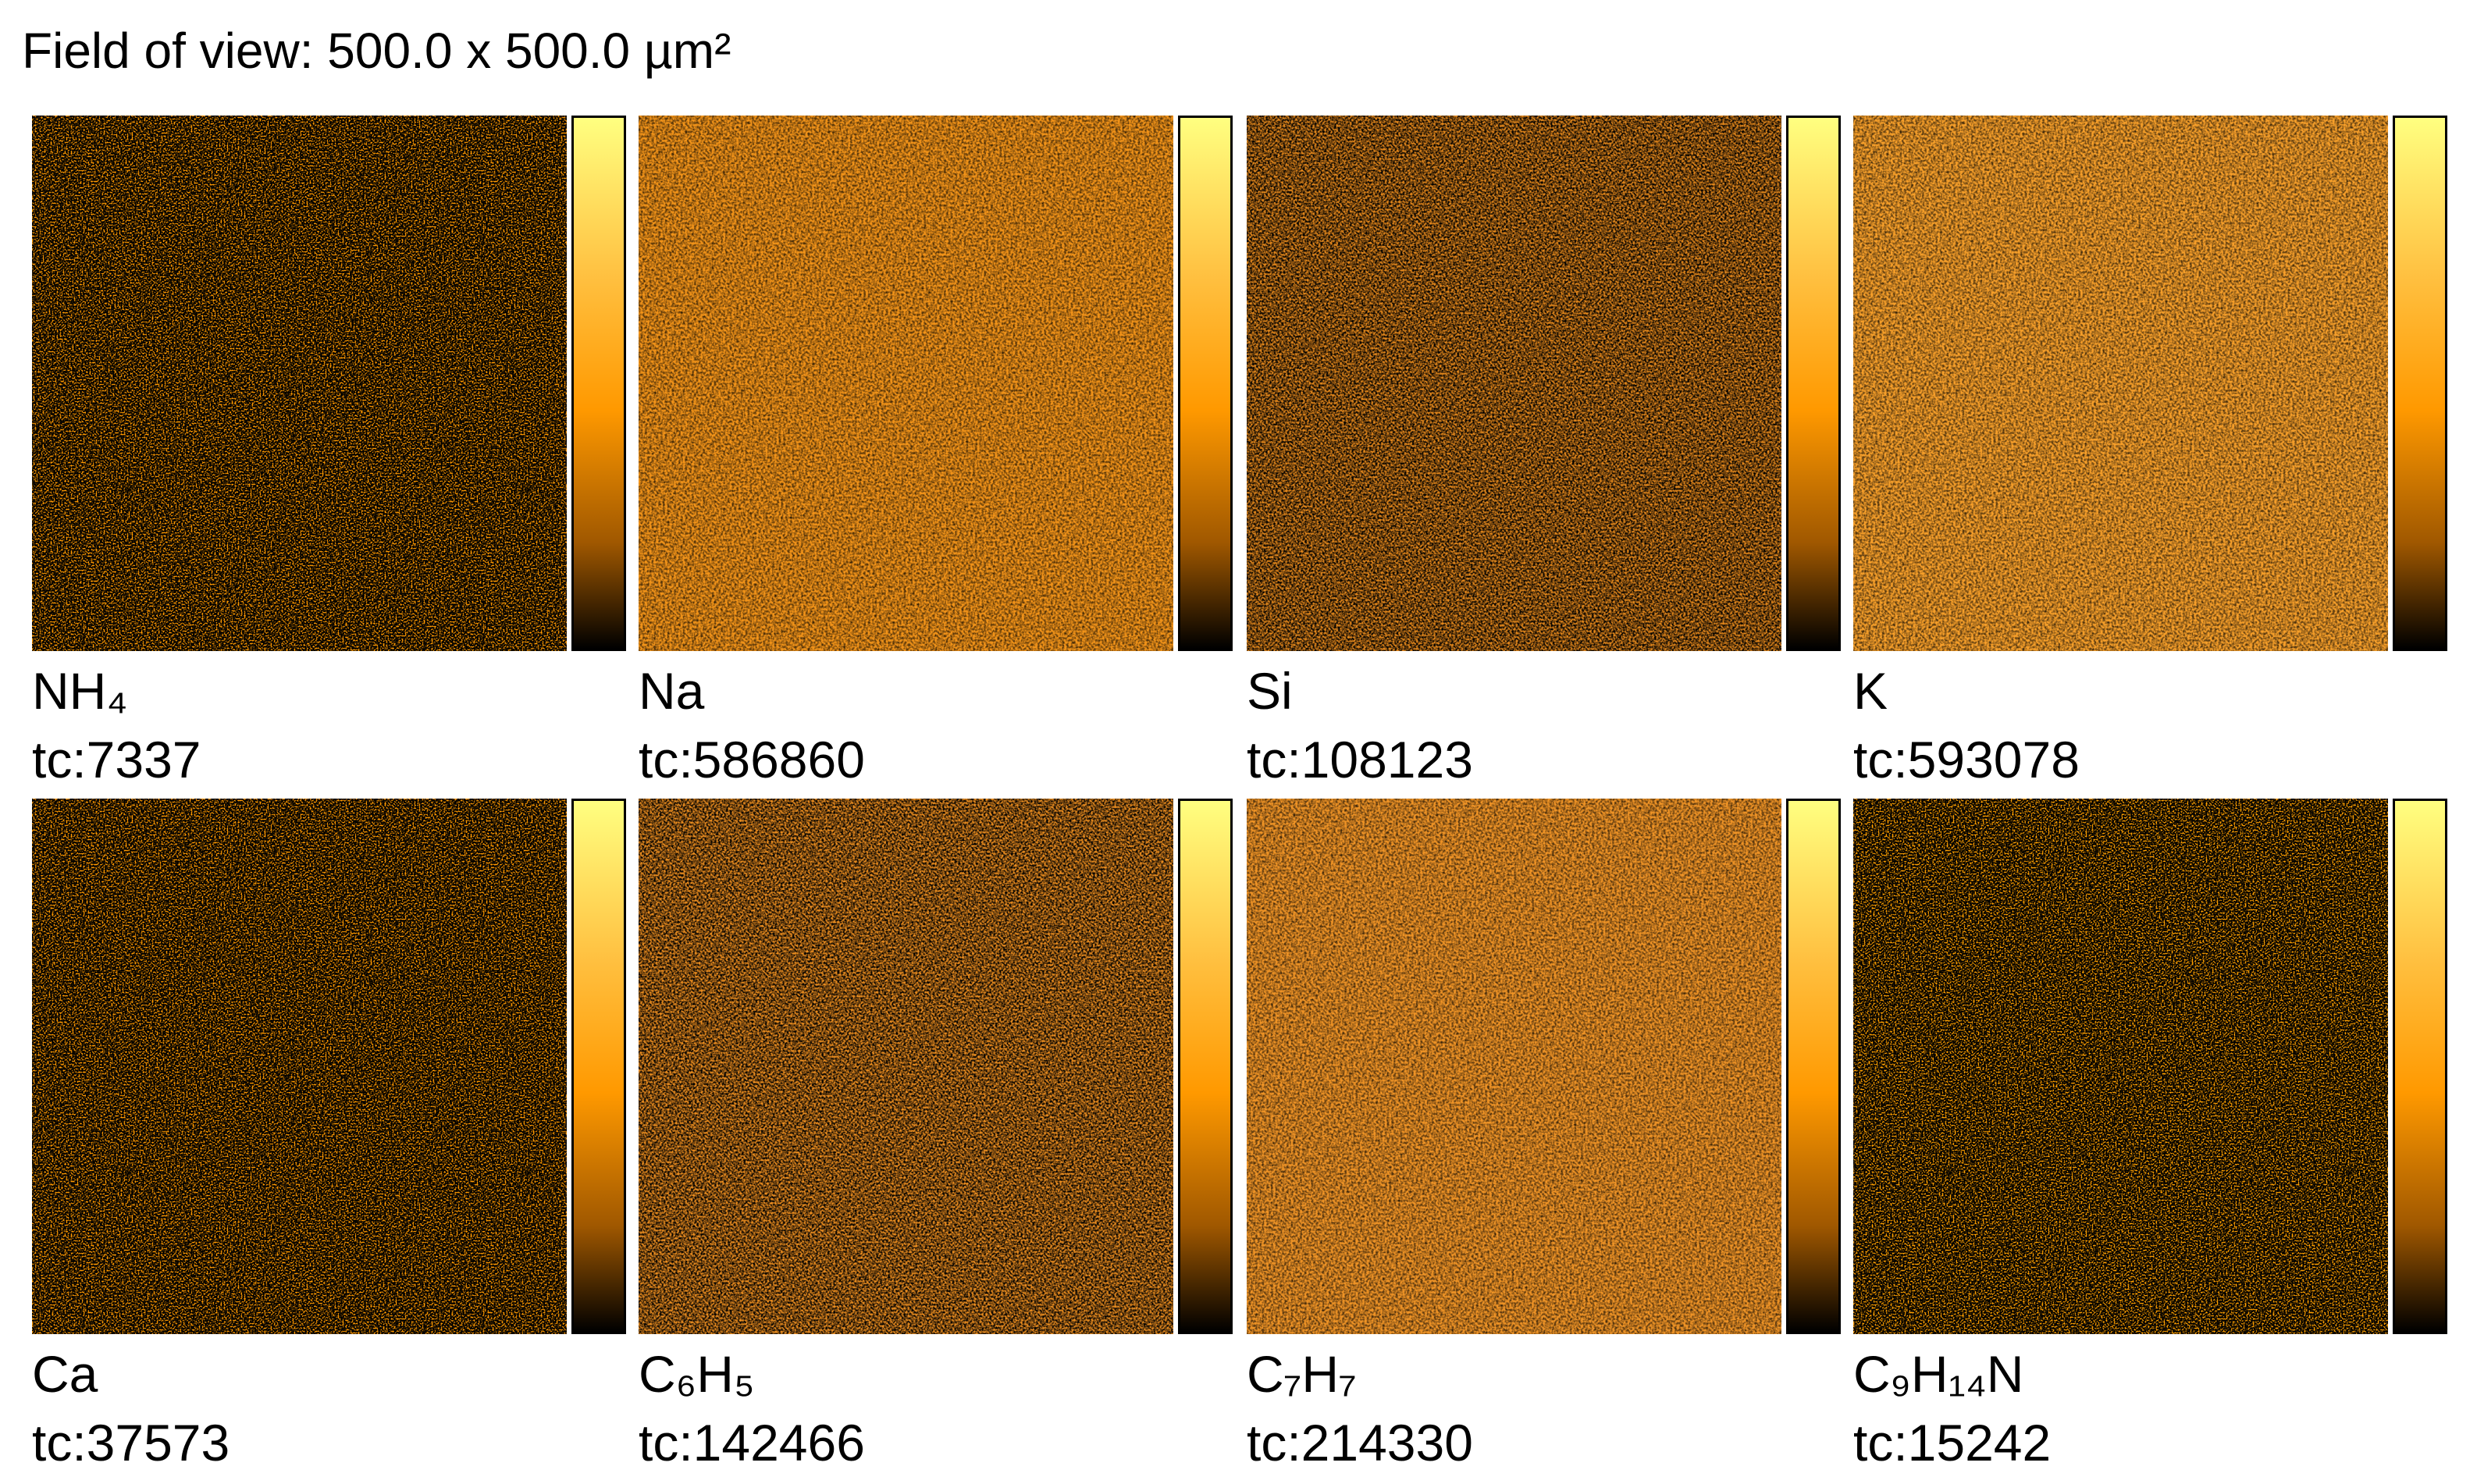 The height and width of the screenshot is (1484, 2477). I want to click on total-counts: tc:7337, so click(116, 759).